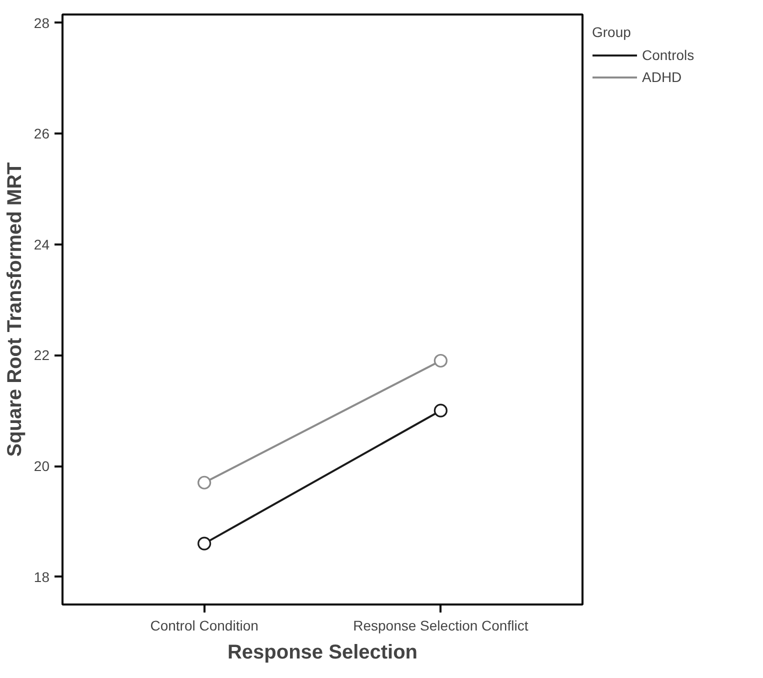 Image resolution: width=763 pixels, height=678 pixels. What do you see at coordinates (612, 32) in the screenshot?
I see `legend-title: Group` at bounding box center [612, 32].